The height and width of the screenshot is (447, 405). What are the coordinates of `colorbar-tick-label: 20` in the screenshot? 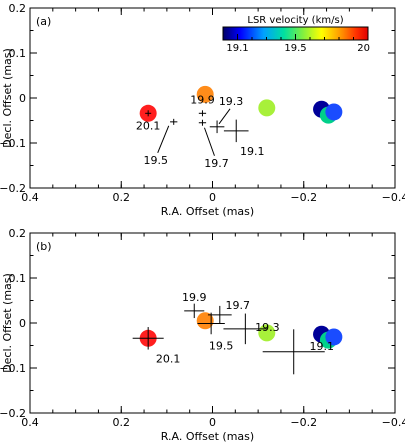 It's located at (363, 48).